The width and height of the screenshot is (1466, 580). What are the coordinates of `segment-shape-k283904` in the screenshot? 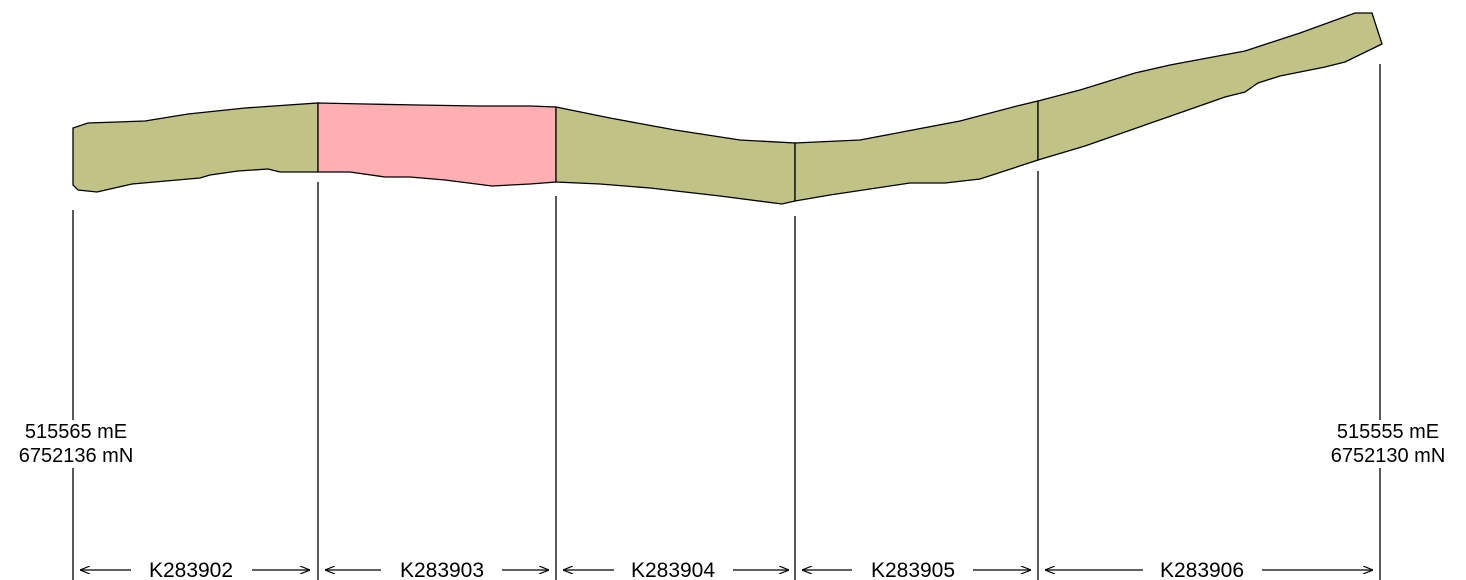 It's located at (675, 155).